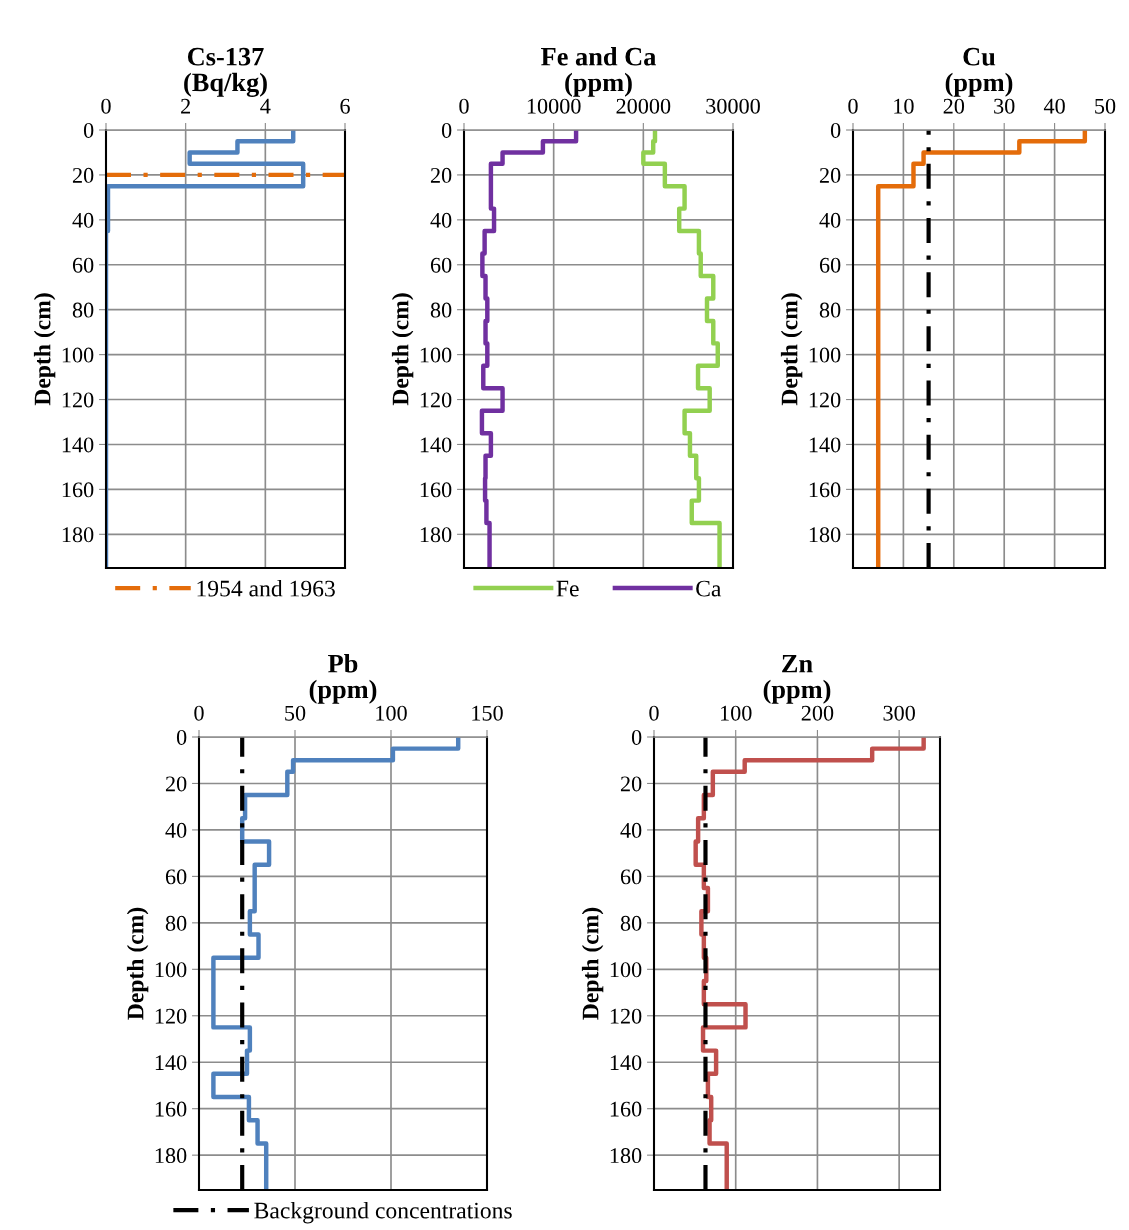 The height and width of the screenshot is (1230, 1129). I want to click on x-tick-label: 20, so click(954, 106).